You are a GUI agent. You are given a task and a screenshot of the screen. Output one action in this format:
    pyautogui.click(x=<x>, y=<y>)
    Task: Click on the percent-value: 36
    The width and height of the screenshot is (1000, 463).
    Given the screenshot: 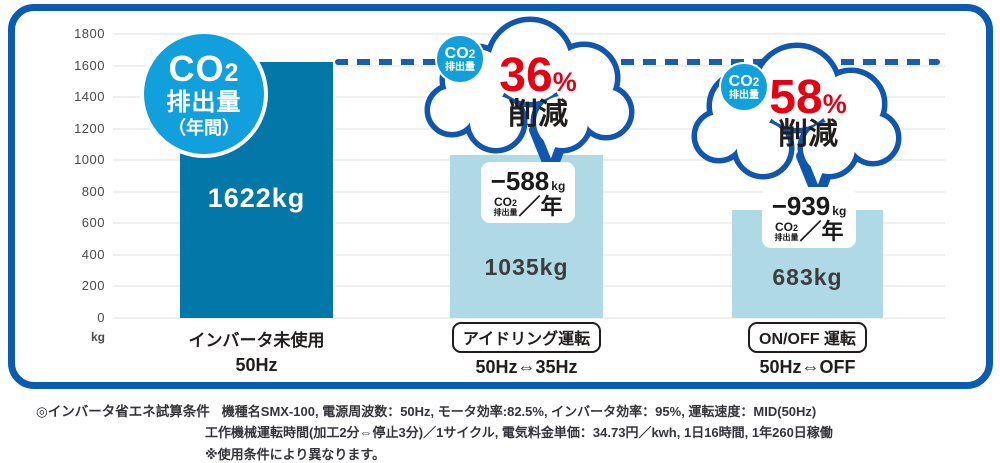 What is the action you would take?
    pyautogui.click(x=526, y=75)
    